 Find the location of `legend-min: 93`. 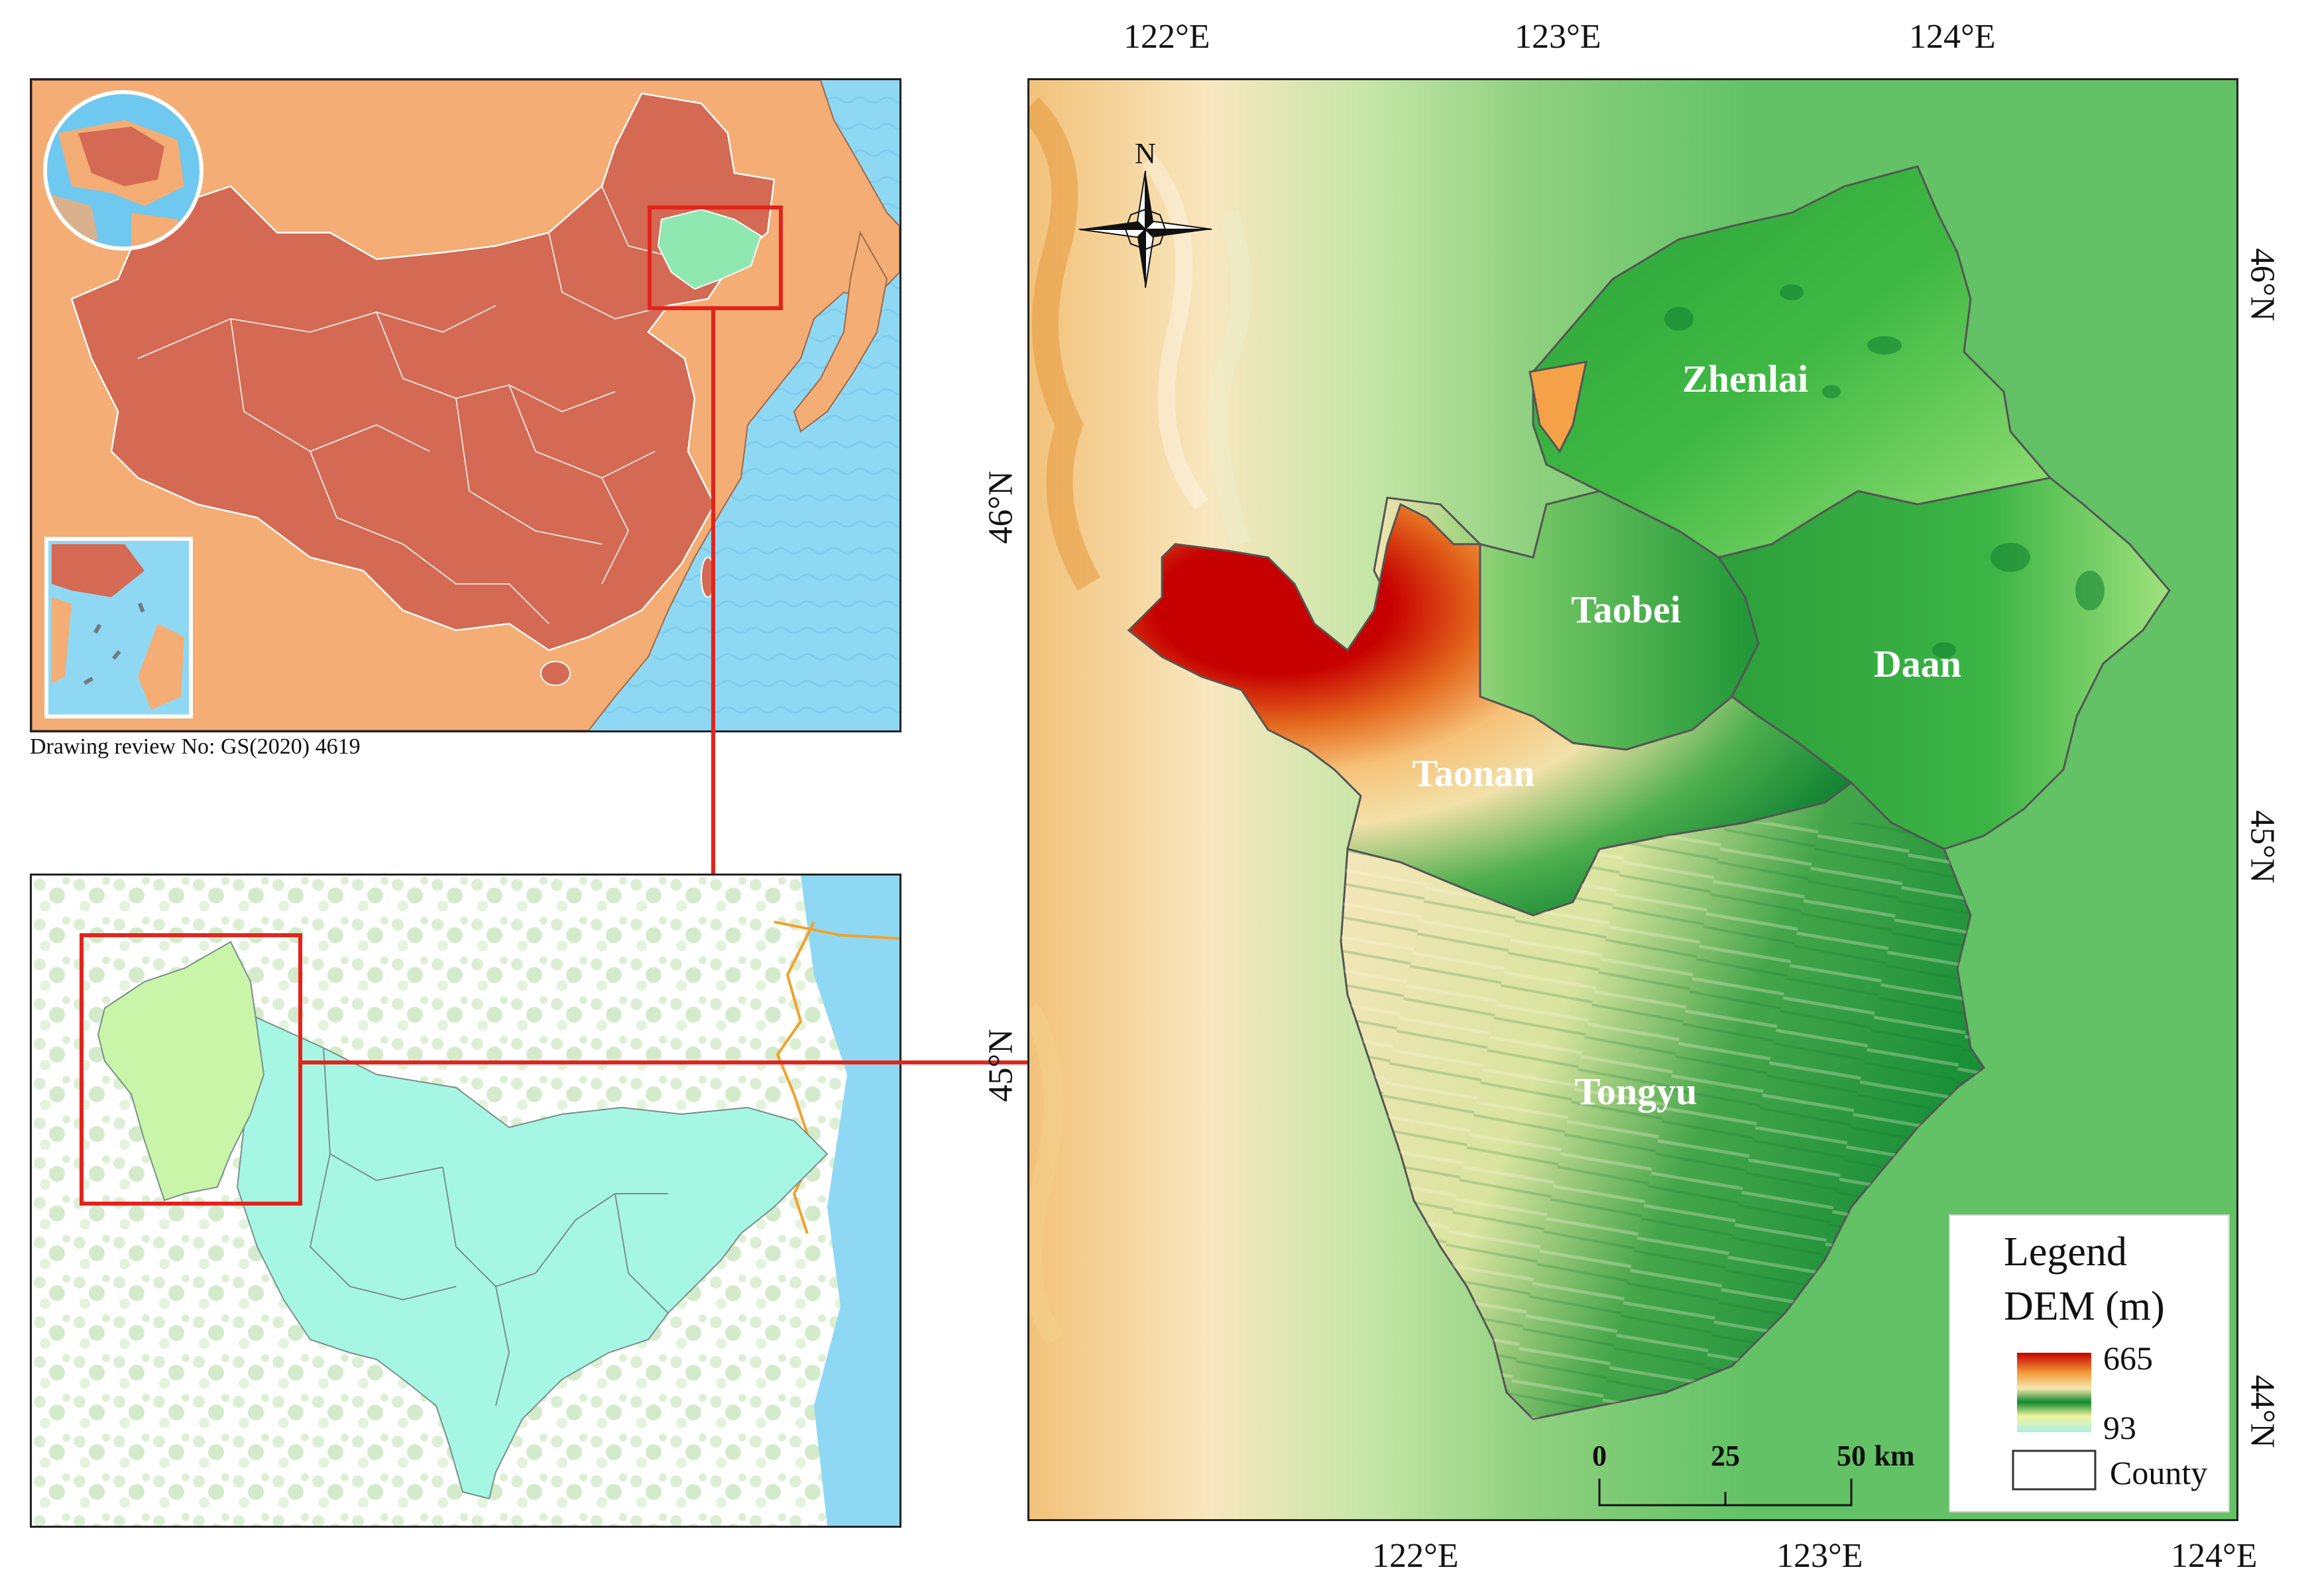

legend-min: 93 is located at coordinates (2119, 1427).